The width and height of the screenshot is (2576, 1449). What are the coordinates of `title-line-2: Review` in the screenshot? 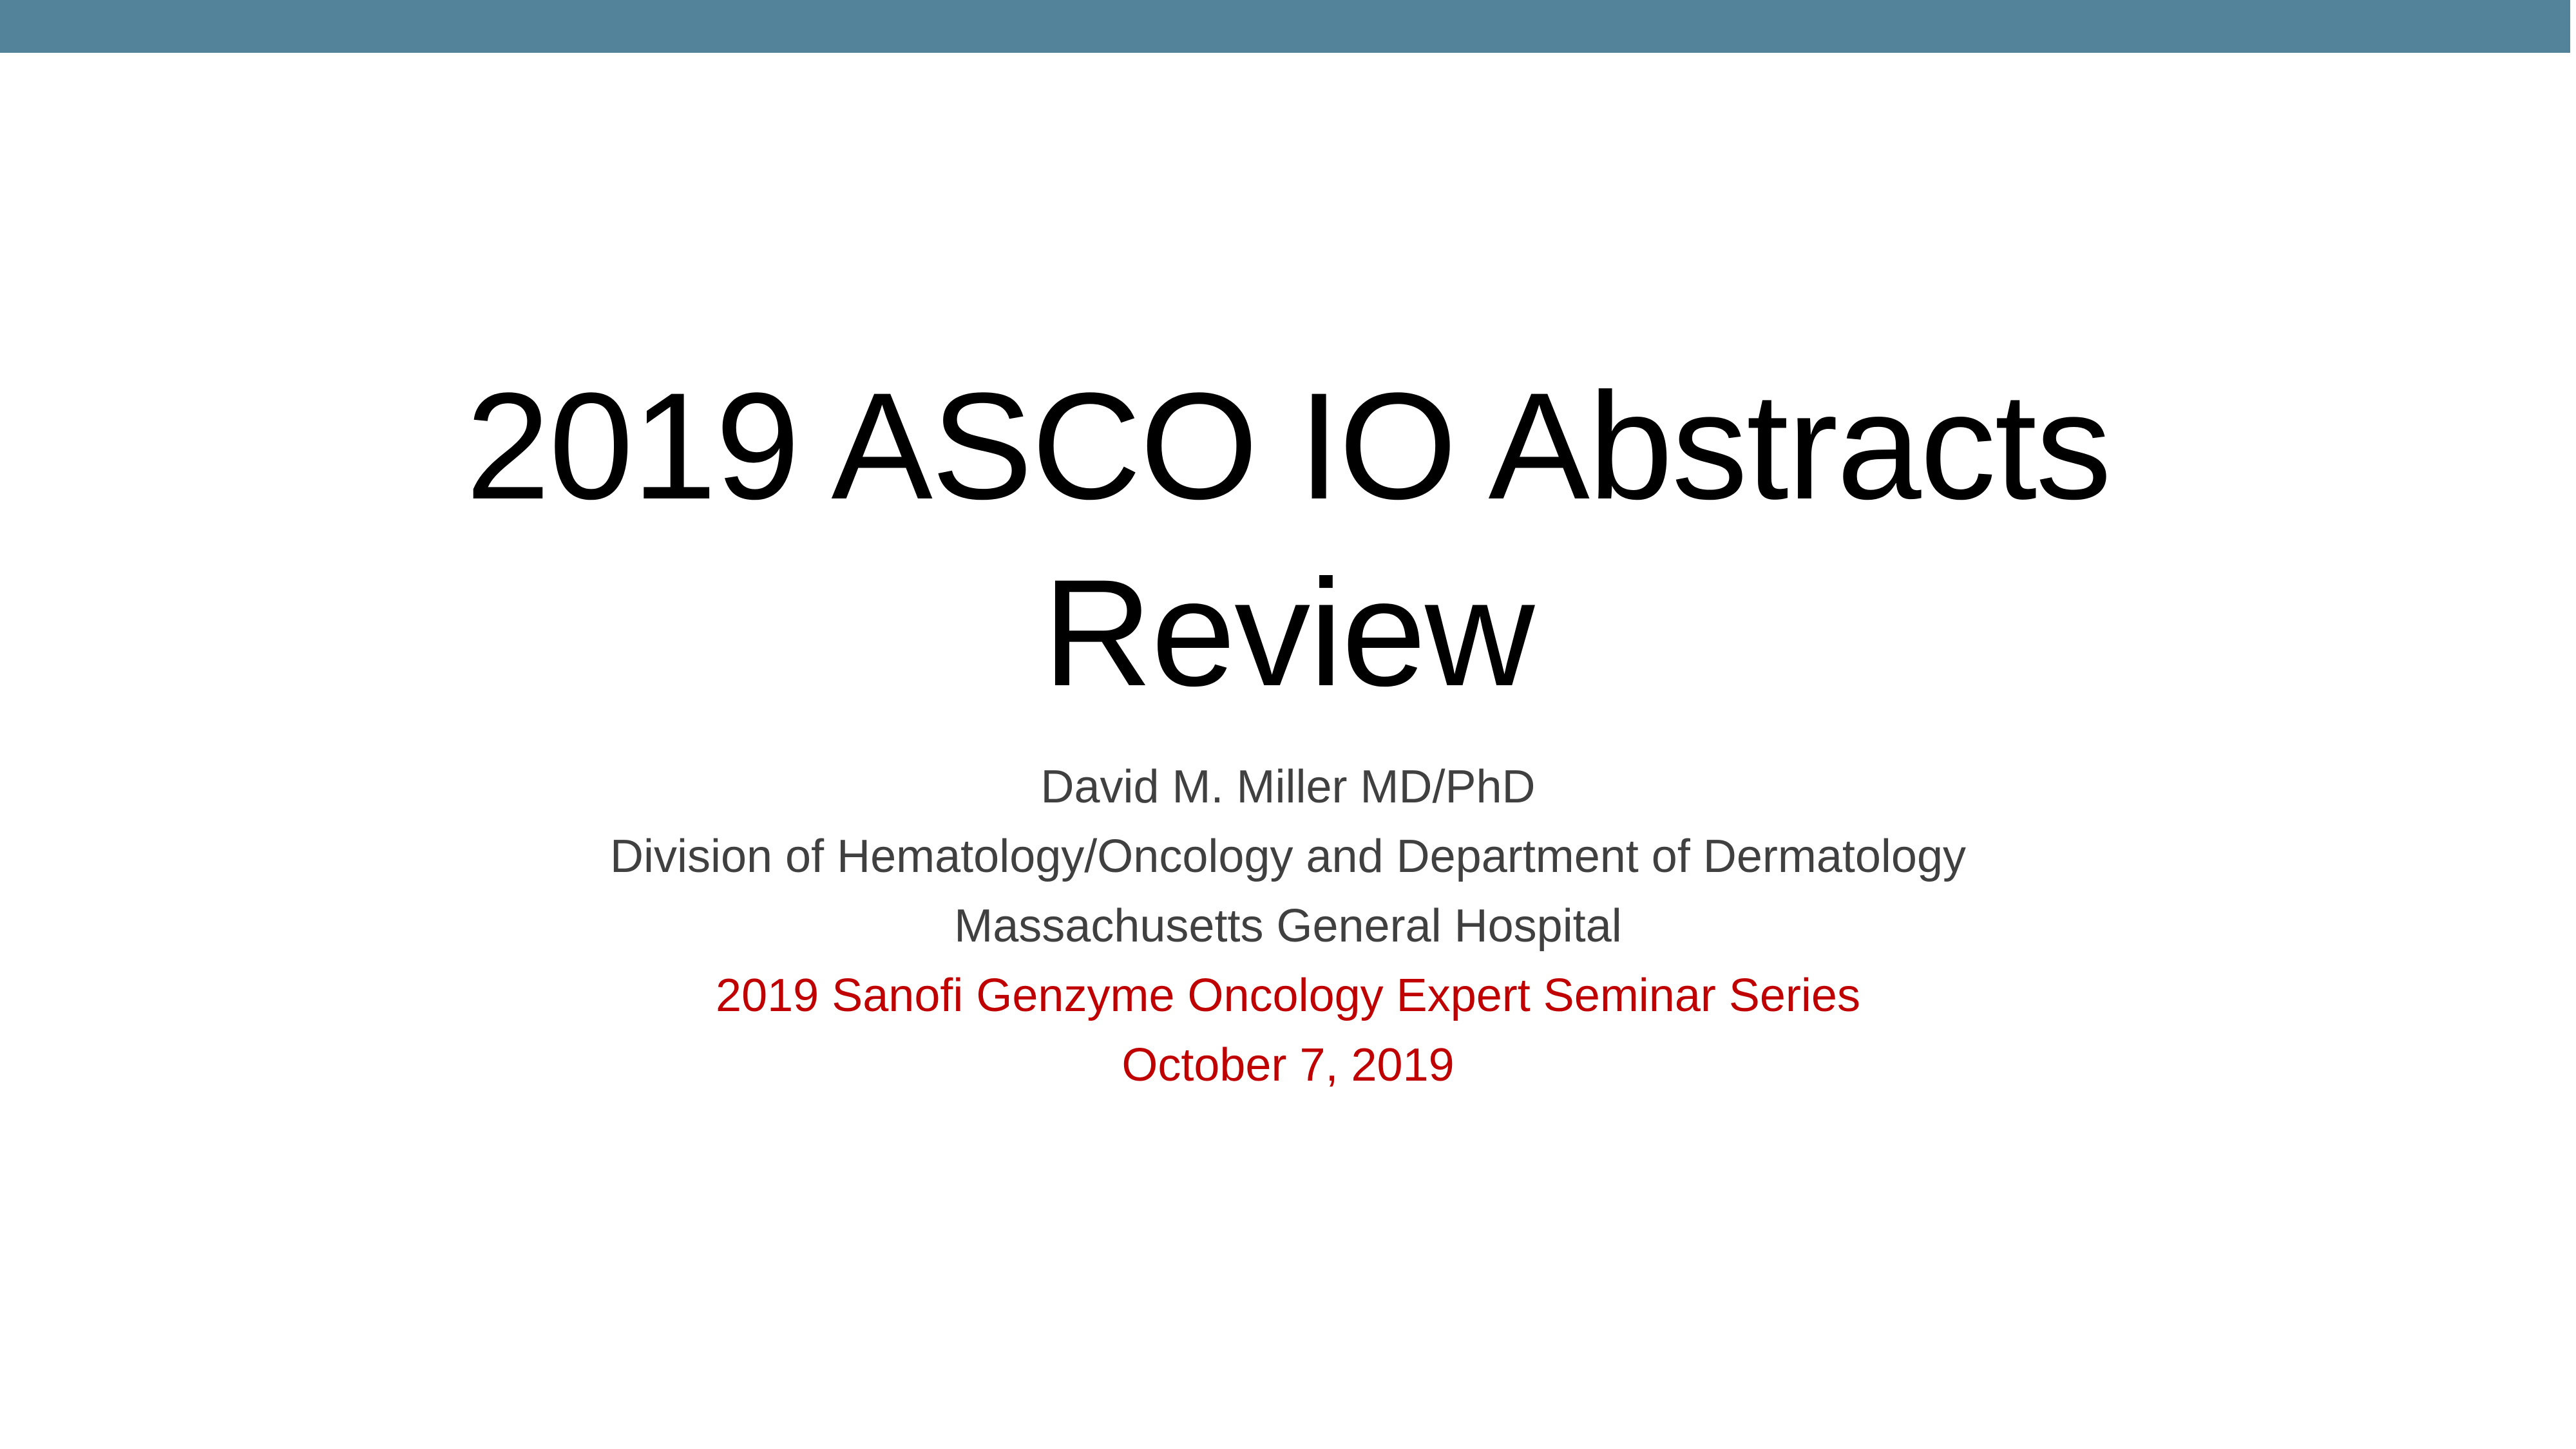 It's located at (1288, 633).